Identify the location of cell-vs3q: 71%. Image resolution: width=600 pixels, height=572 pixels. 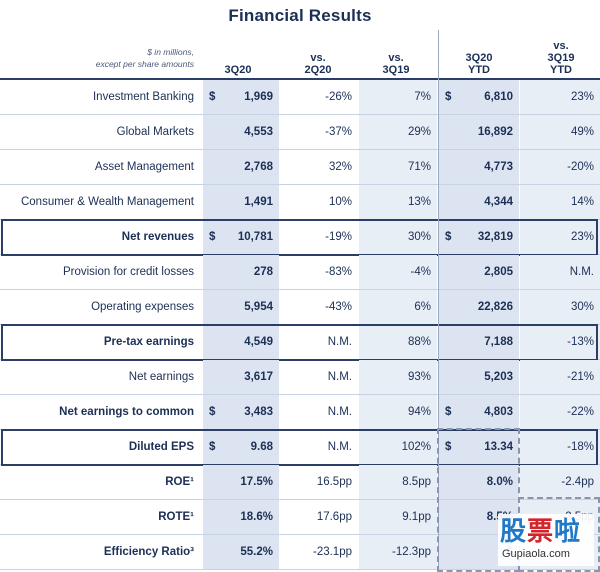
(398, 167).